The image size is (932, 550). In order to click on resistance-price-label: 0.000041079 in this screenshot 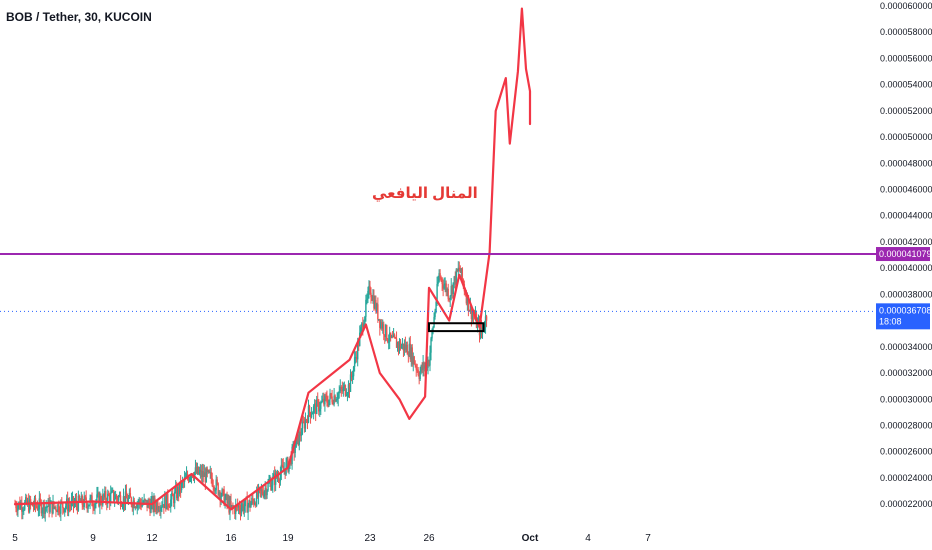, I will do `click(905, 254)`.